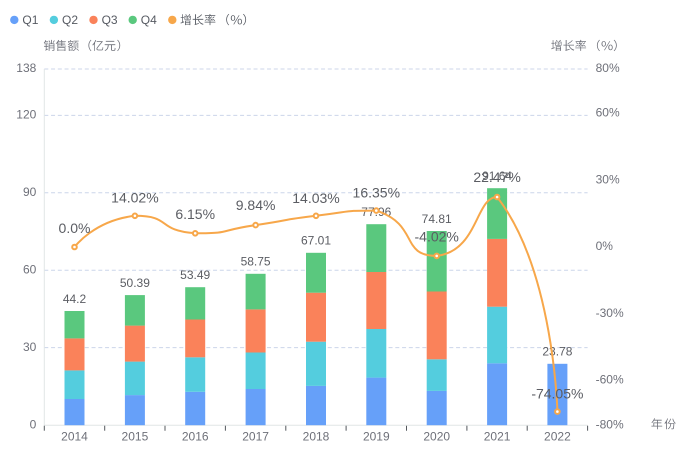  What do you see at coordinates (195, 275) in the screenshot?
I see `svg-text: 53.49` at bounding box center [195, 275].